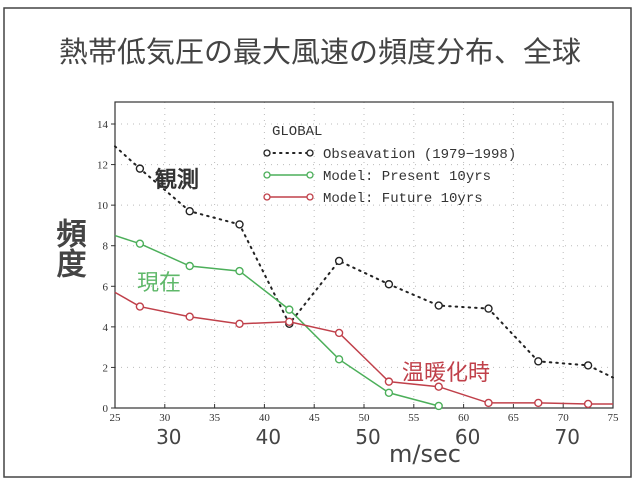  I want to click on y-tick-label: 2, so click(106, 368).